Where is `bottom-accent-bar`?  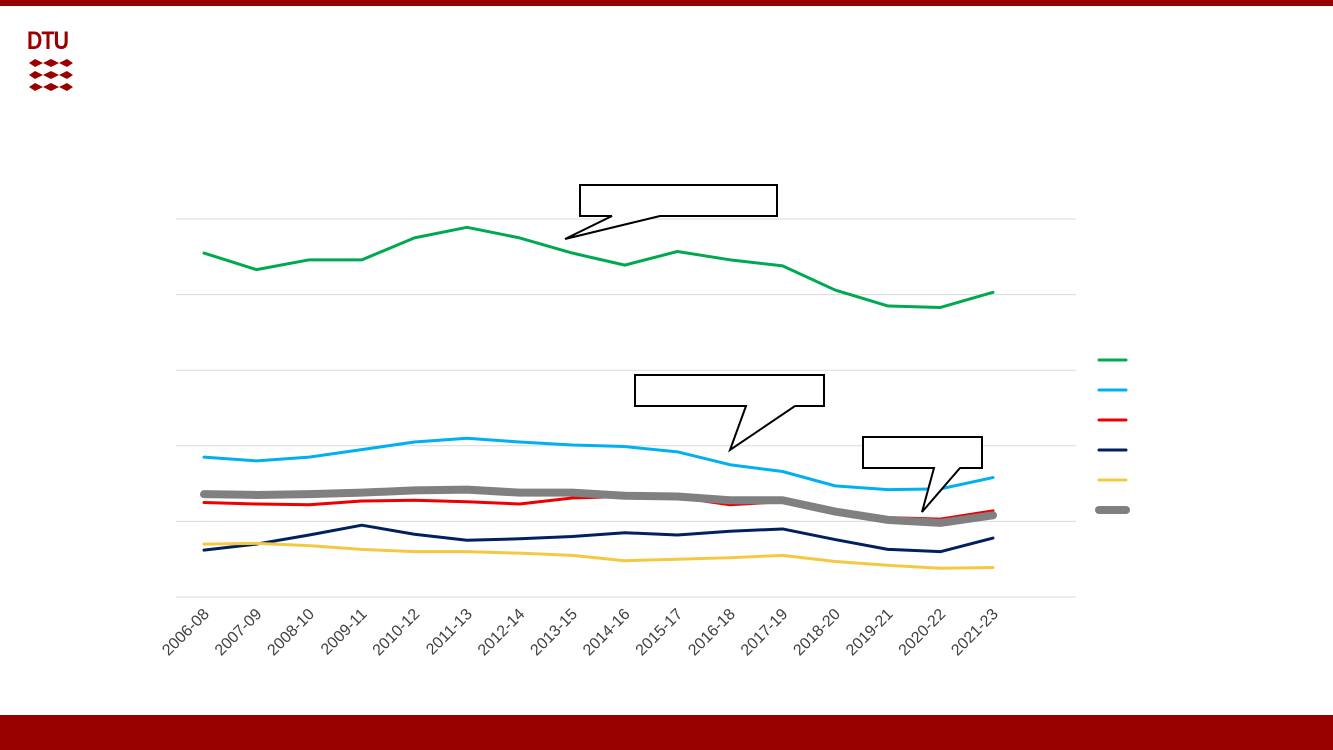 bottom-accent-bar is located at coordinates (666, 732).